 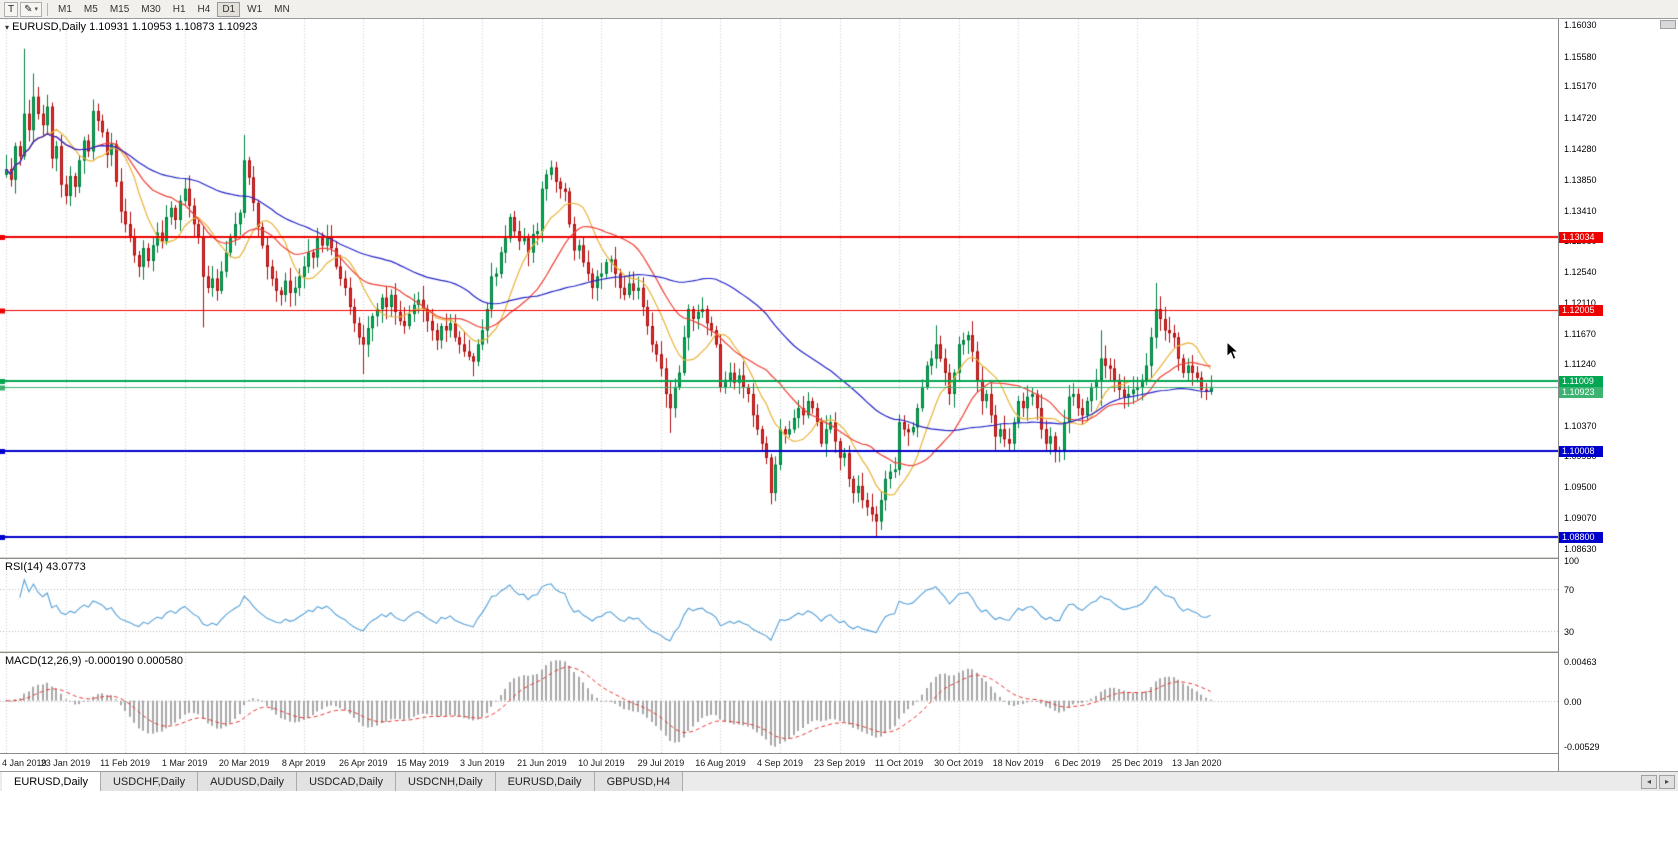 I want to click on price-tick-label: 1.09070, so click(x=1580, y=517).